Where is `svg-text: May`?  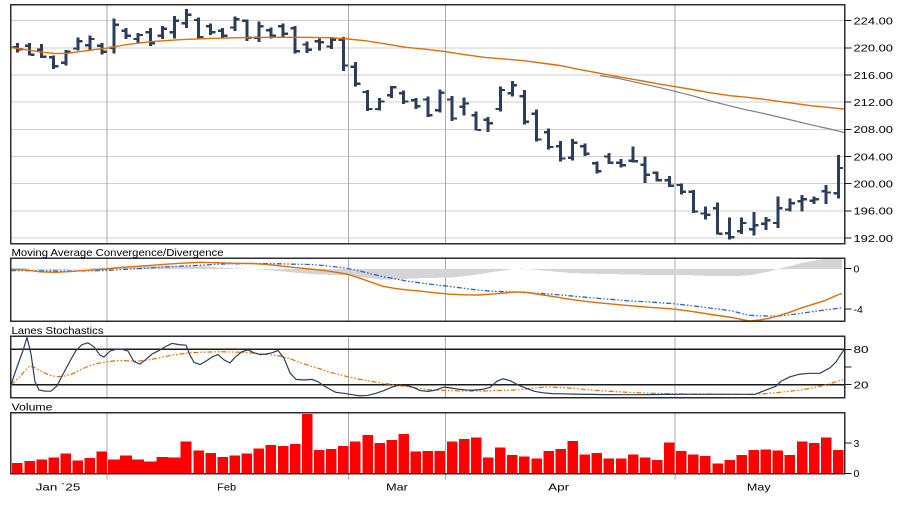
svg-text: May is located at coordinates (759, 487).